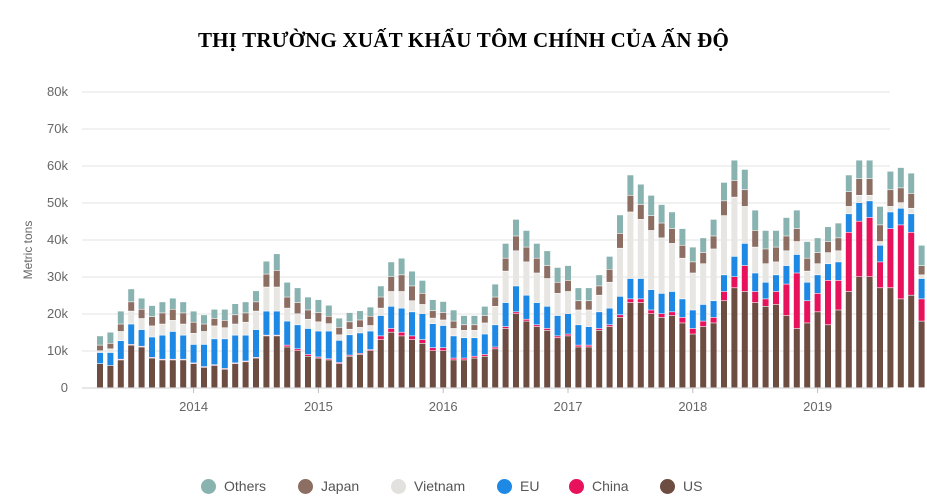 This screenshot has width=927, height=501. Describe the element at coordinates (233, 486) in the screenshot. I see `legend-item-others: Others` at that location.